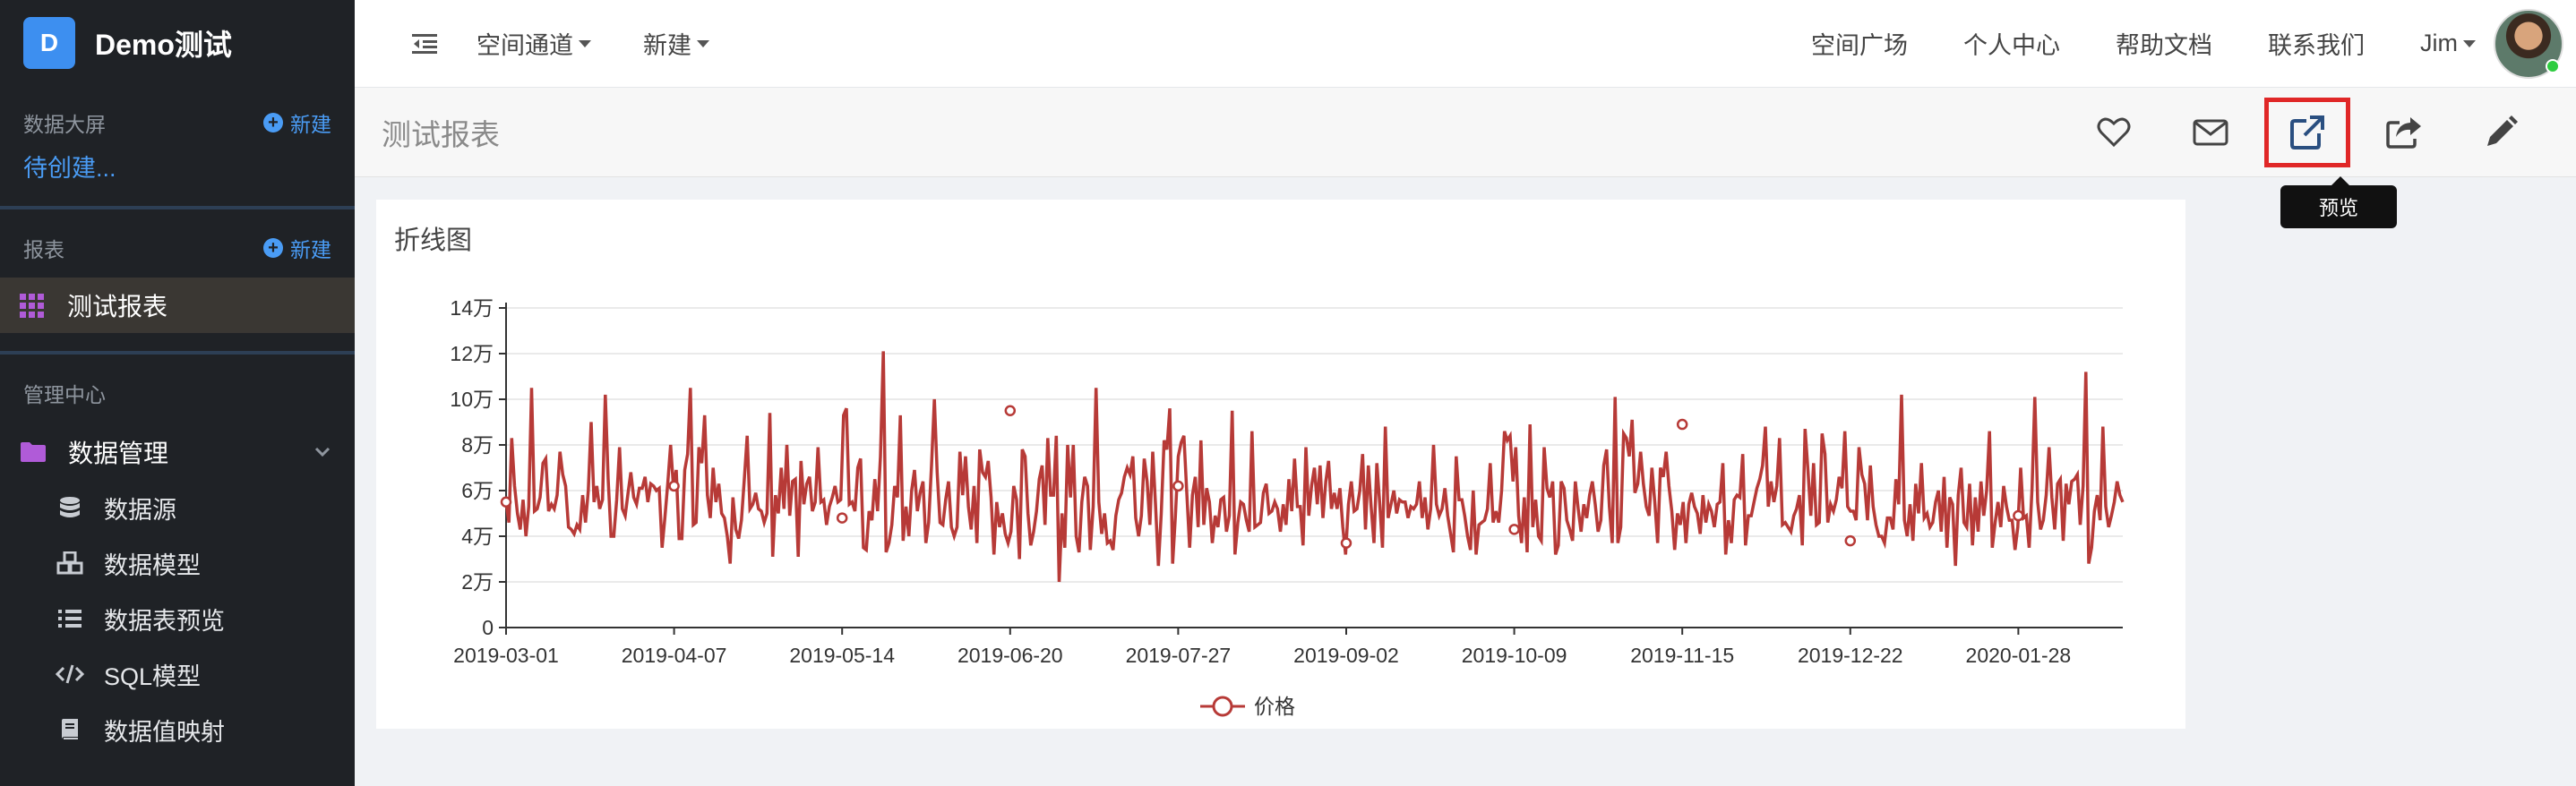 This screenshot has height=786, width=2576. Describe the element at coordinates (2528, 43) in the screenshot. I see `avatar` at that location.